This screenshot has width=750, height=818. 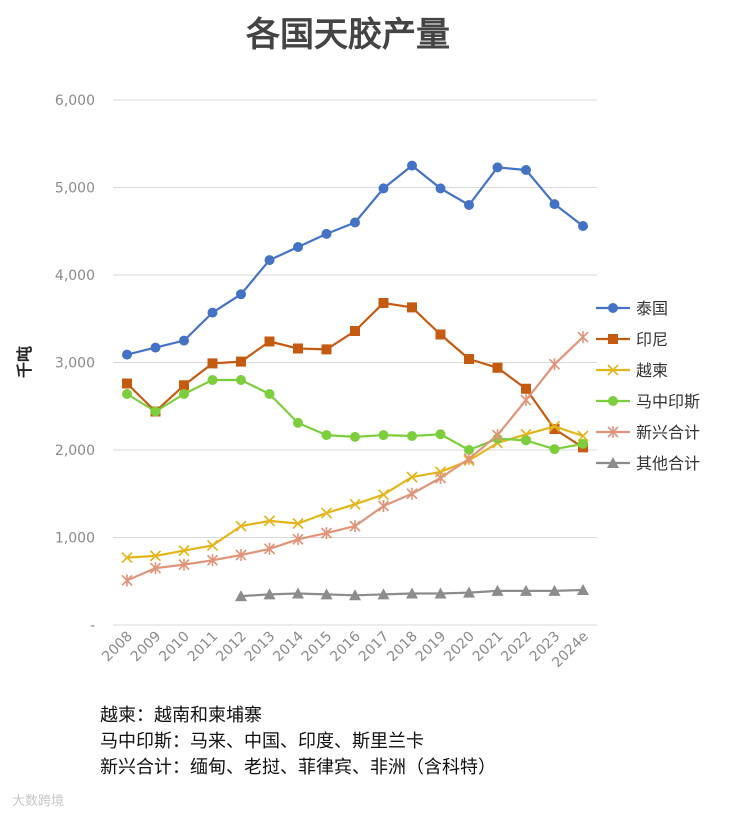 What do you see at coordinates (668, 401) in the screenshot?
I see `legend-label: 马中印斯` at bounding box center [668, 401].